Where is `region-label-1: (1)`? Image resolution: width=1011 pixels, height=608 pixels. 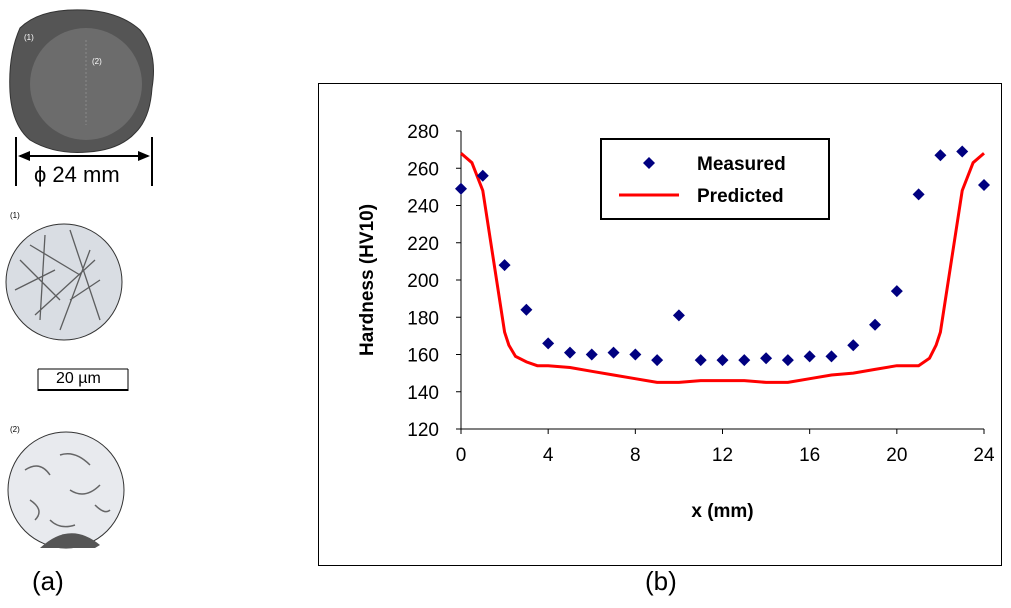
region-label-1: (1) is located at coordinates (29, 37).